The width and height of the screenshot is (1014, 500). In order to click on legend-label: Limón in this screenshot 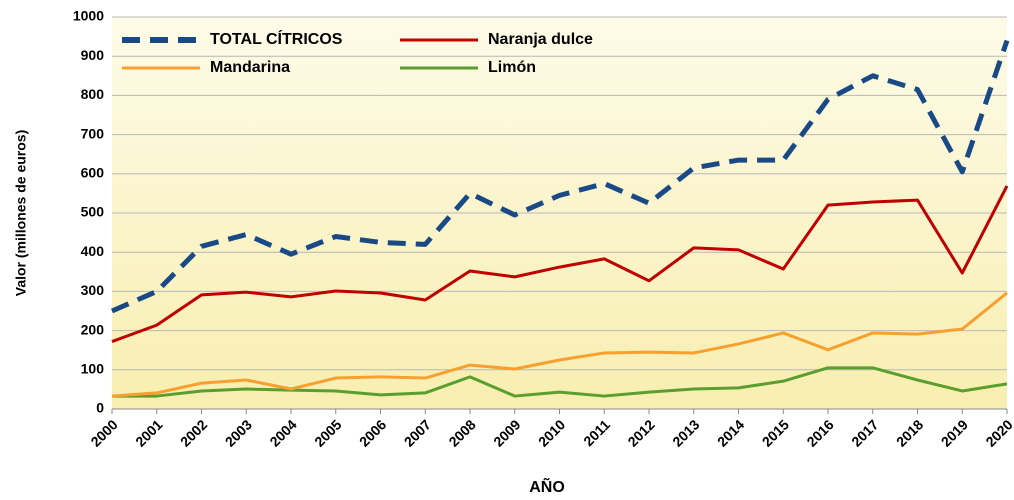, I will do `click(512, 67)`.